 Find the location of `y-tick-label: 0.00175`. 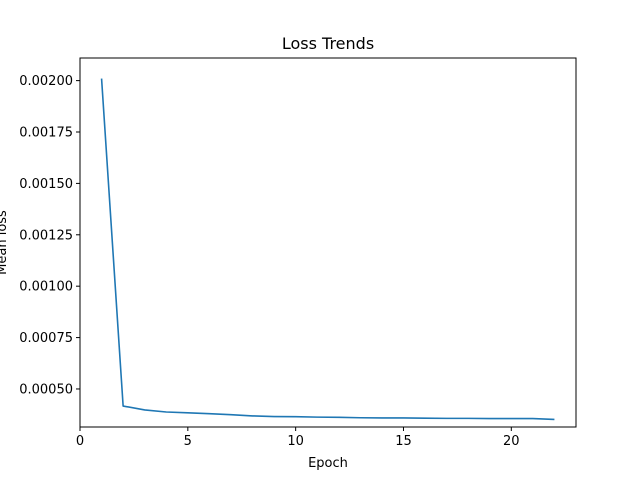

y-tick-label: 0.00175 is located at coordinates (46, 133).